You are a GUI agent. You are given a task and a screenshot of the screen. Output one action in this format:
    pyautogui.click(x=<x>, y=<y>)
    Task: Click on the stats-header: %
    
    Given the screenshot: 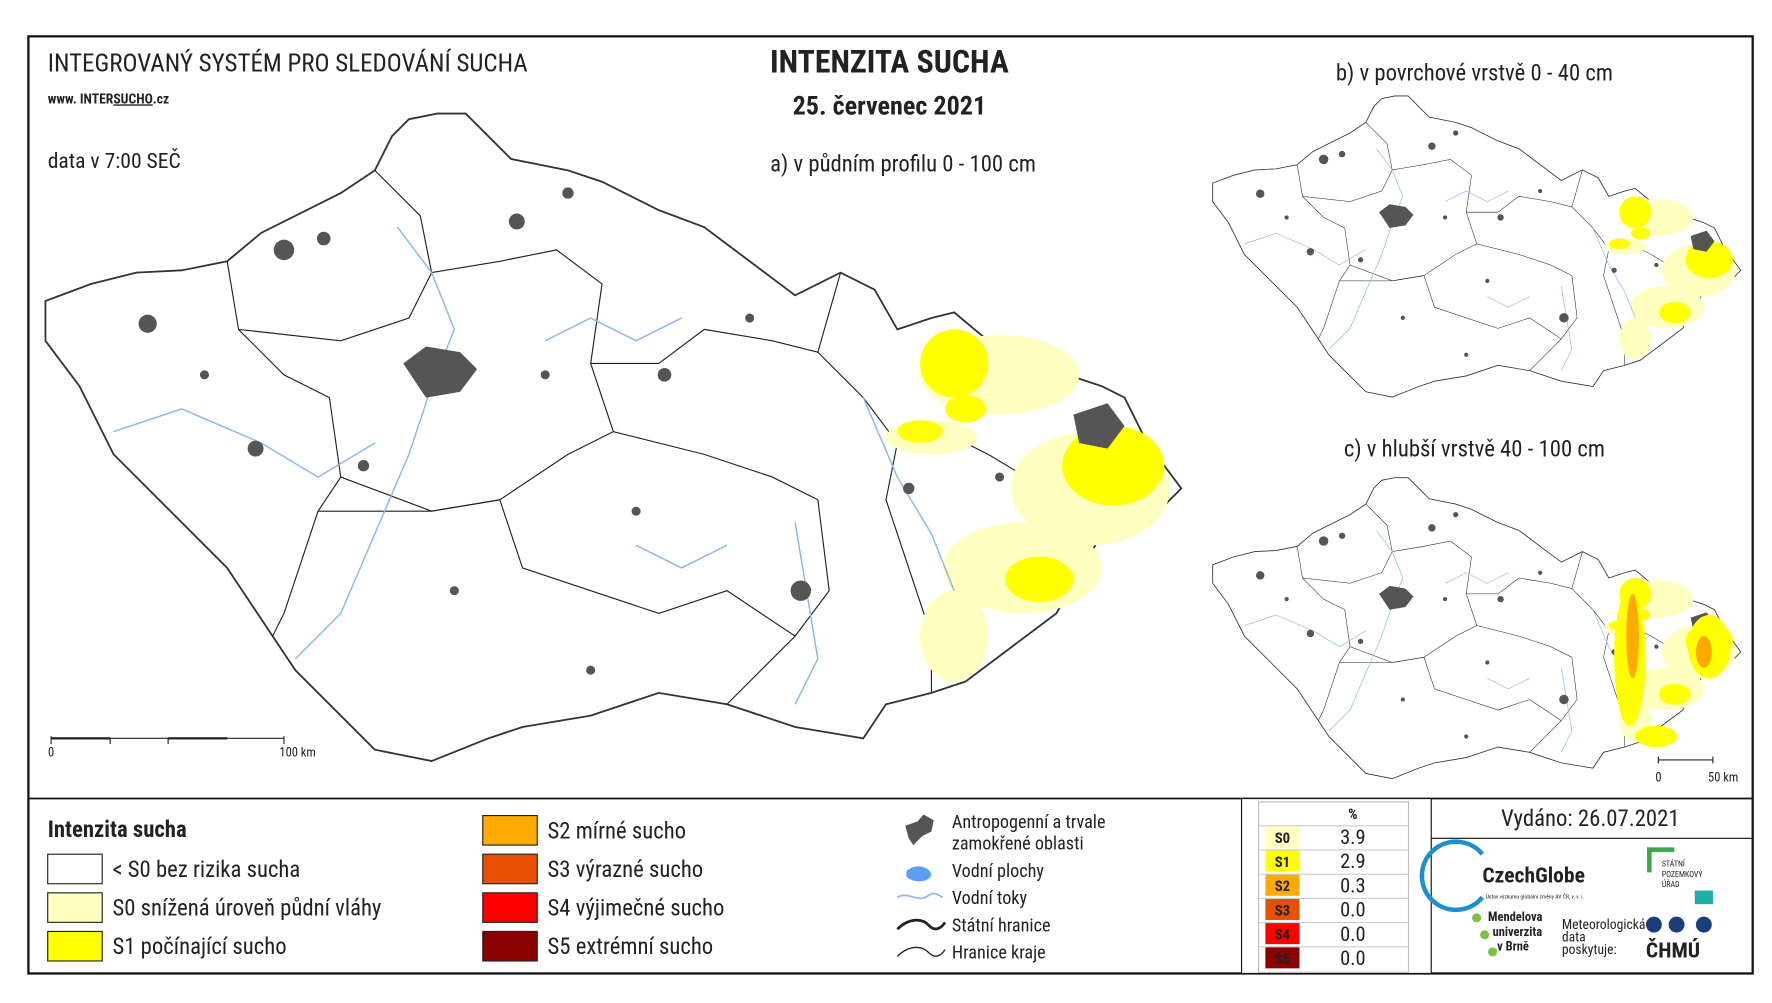 What is the action you would take?
    pyautogui.click(x=1352, y=814)
    